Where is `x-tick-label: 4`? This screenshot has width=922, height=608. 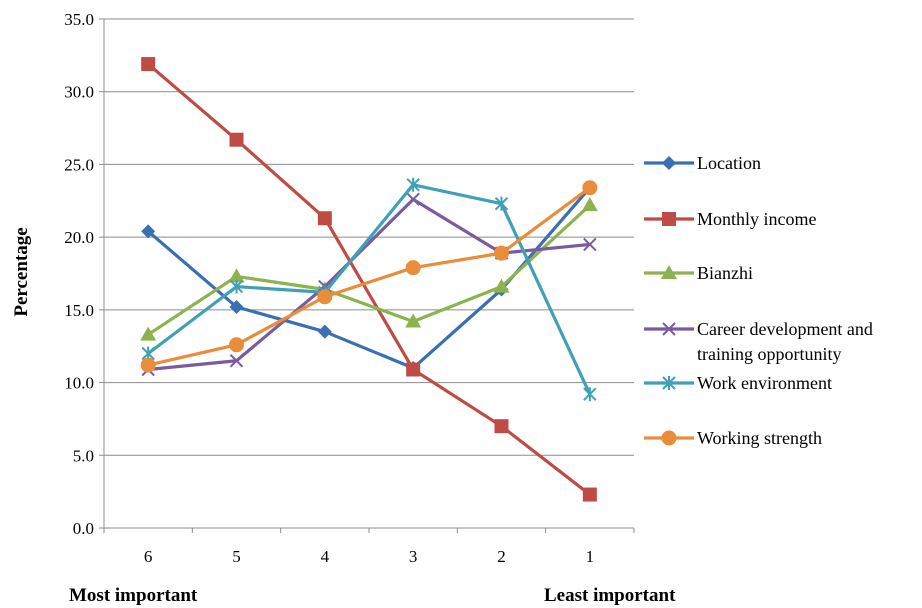
x-tick-label: 4 is located at coordinates (325, 556).